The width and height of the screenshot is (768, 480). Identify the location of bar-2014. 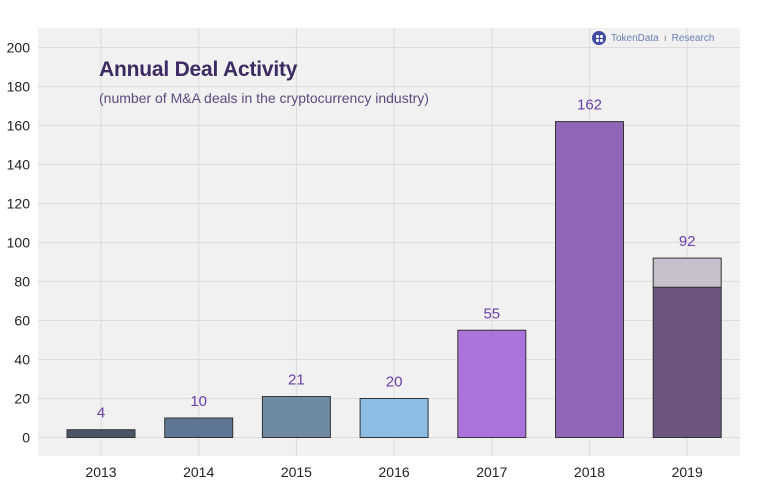
(199, 427).